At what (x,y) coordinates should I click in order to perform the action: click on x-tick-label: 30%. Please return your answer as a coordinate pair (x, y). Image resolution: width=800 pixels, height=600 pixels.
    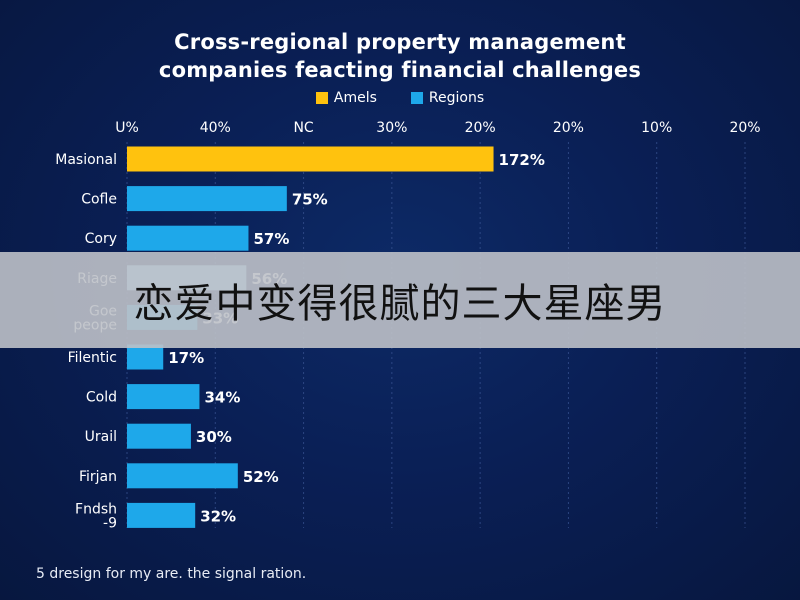
    Looking at the image, I should click on (391, 128).